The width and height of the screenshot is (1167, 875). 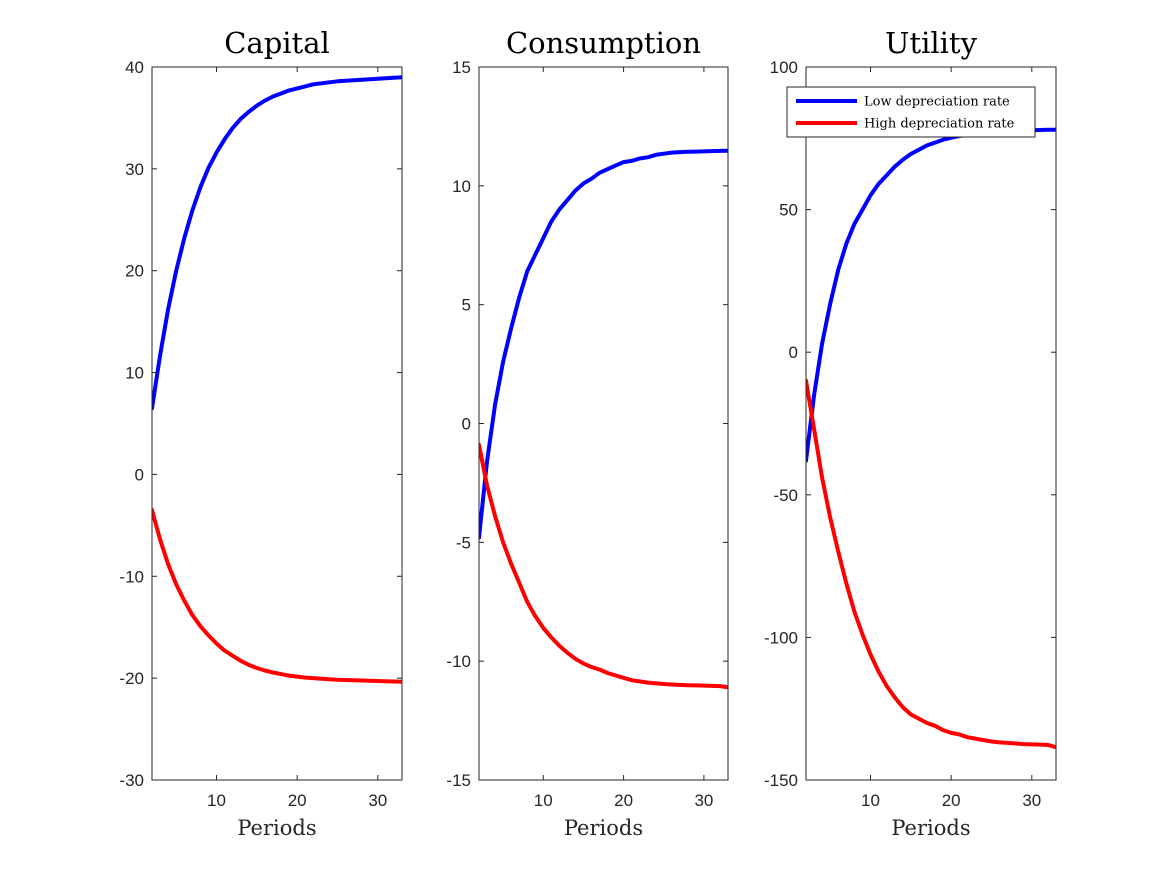 I want to click on y-tick-label: -150, so click(x=781, y=780).